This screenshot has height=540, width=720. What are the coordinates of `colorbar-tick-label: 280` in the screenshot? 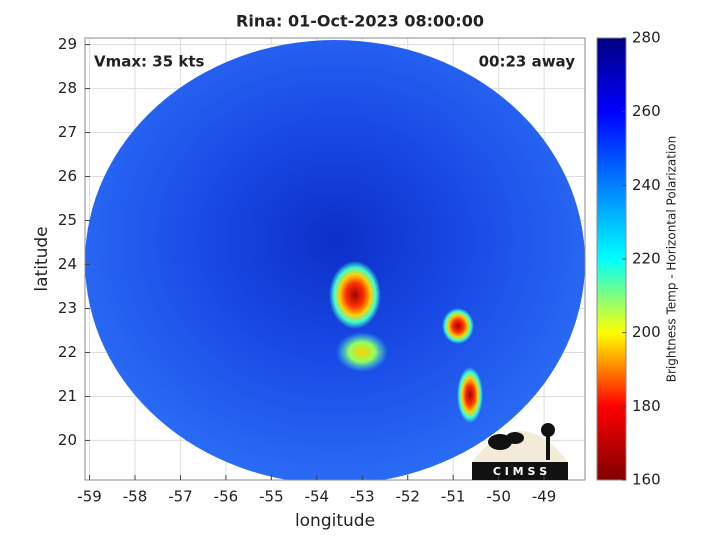 It's located at (646, 38).